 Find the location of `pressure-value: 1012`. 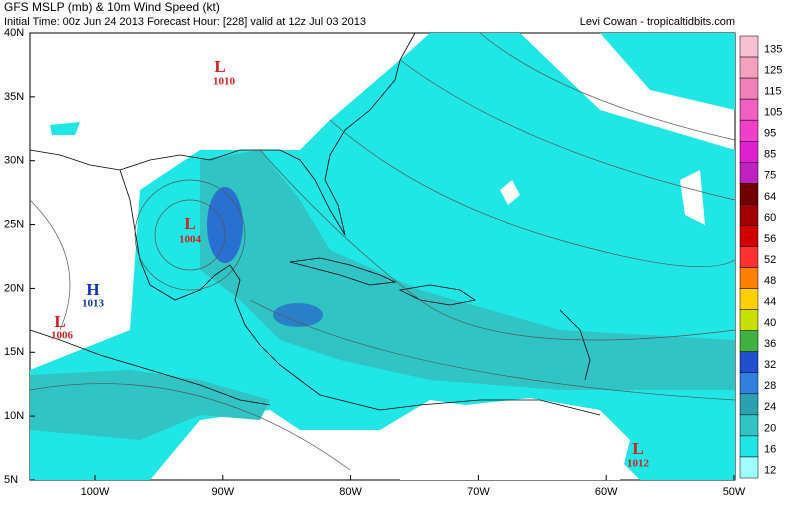

pressure-value: 1012 is located at coordinates (638, 464).